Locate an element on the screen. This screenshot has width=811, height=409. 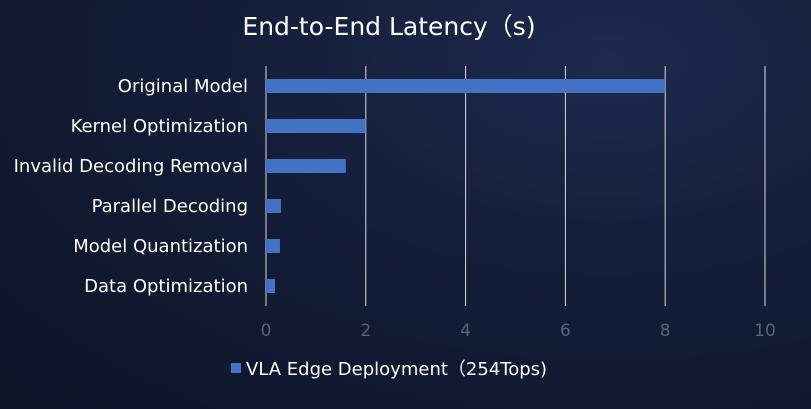
category-label: Model Quantization is located at coordinates (160, 246).